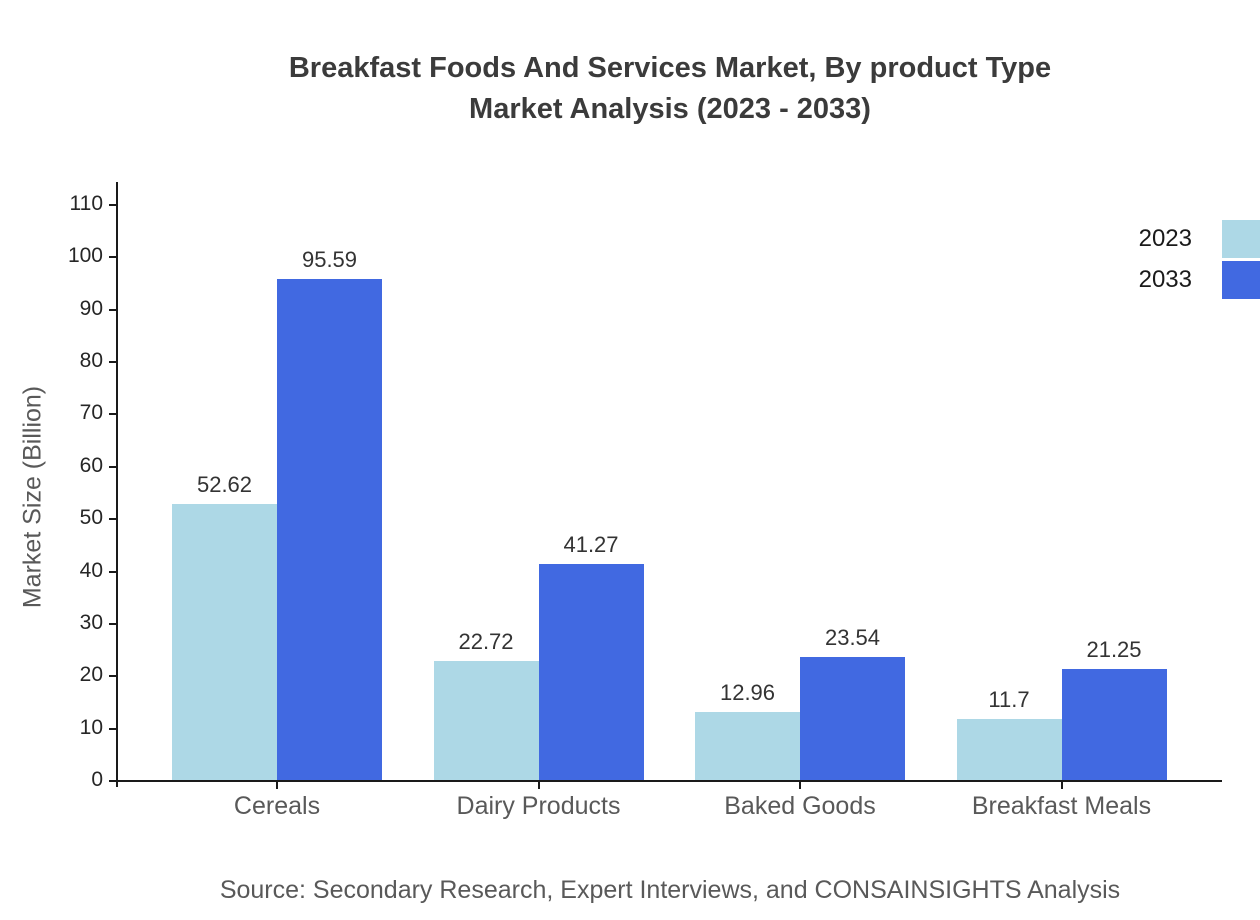  What do you see at coordinates (86, 203) in the screenshot?
I see `y-axis-tick-label: 110` at bounding box center [86, 203].